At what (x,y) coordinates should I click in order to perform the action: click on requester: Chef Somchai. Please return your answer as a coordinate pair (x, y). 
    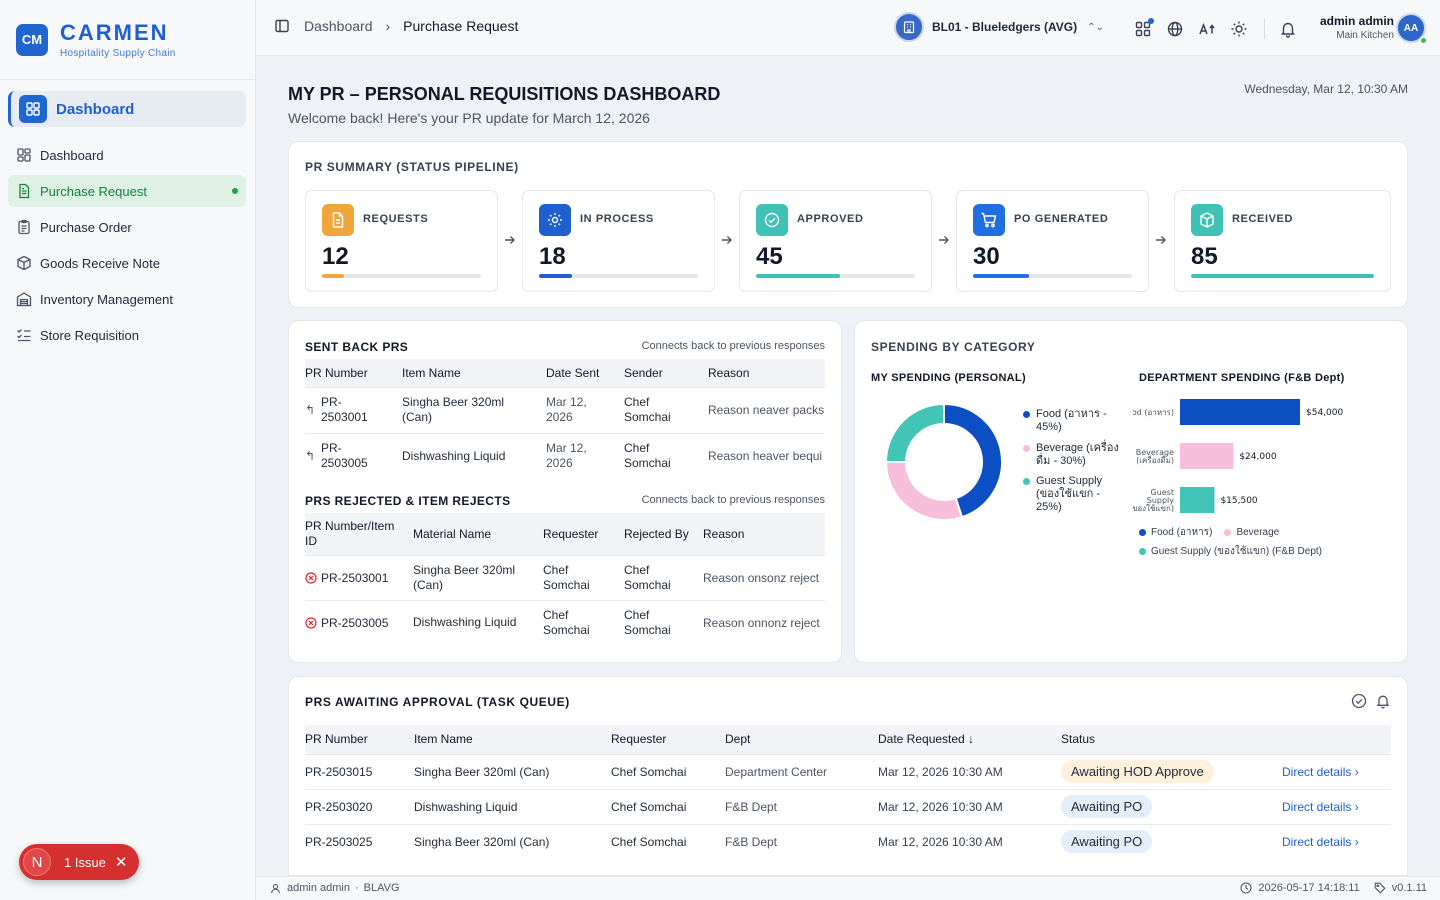
    Looking at the image, I should click on (583, 577).